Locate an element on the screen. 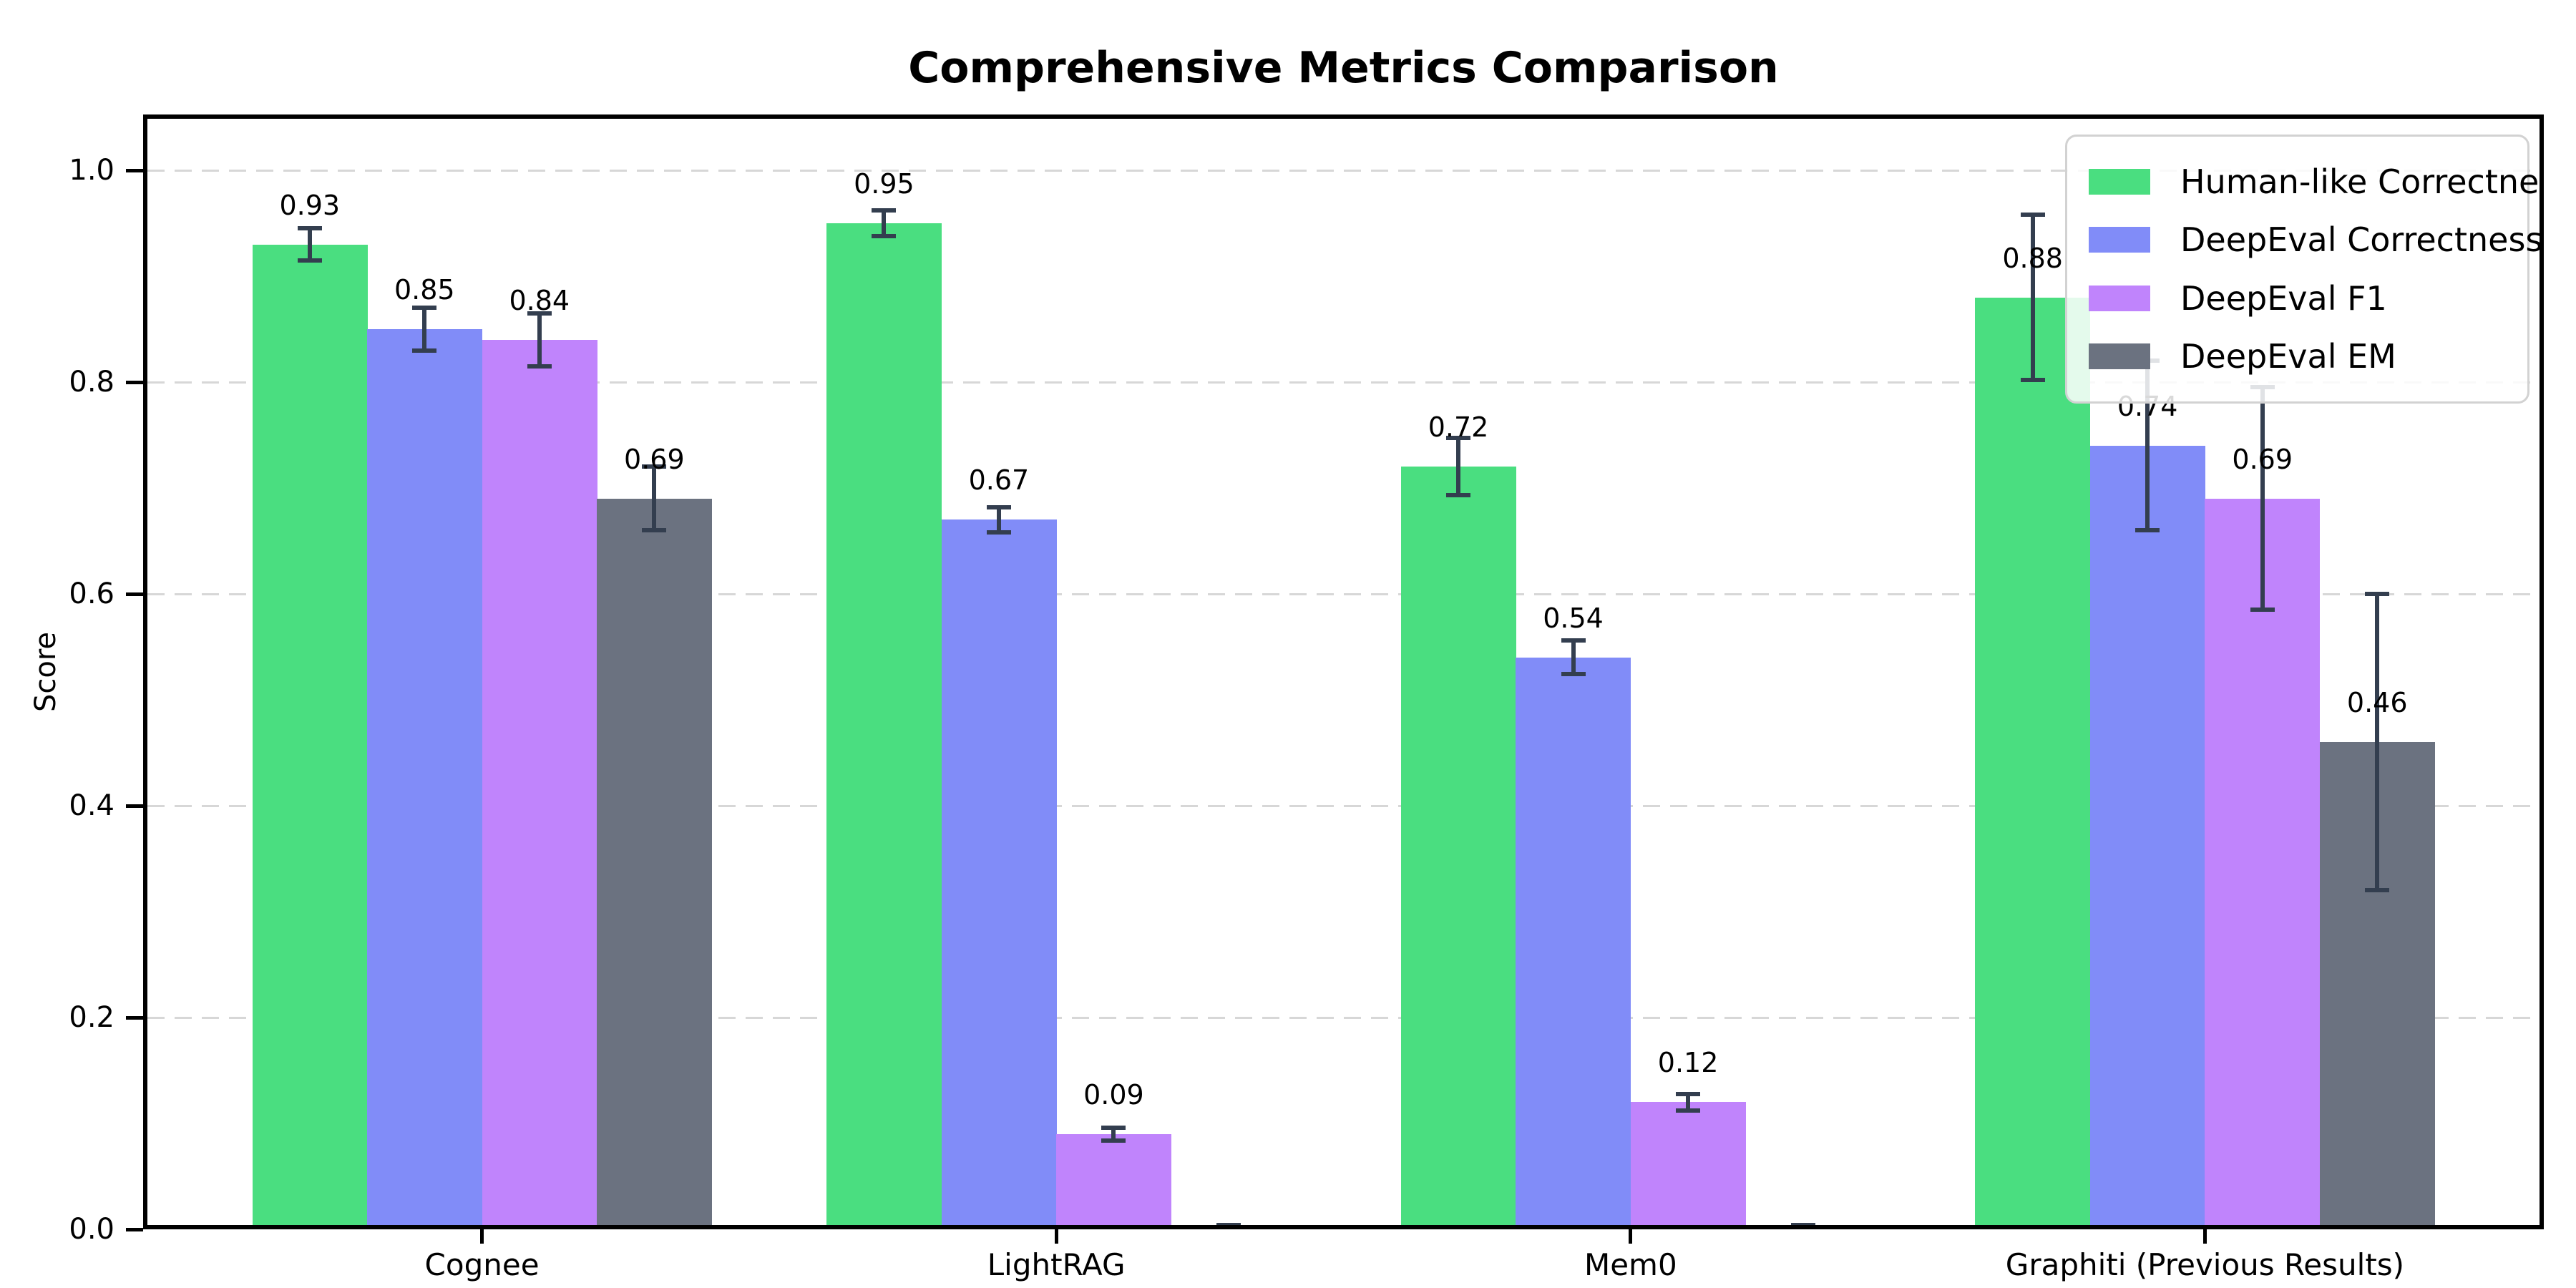 The width and height of the screenshot is (2576, 1288). error-bar-cognee-deepeval-f1 is located at coordinates (539, 339).